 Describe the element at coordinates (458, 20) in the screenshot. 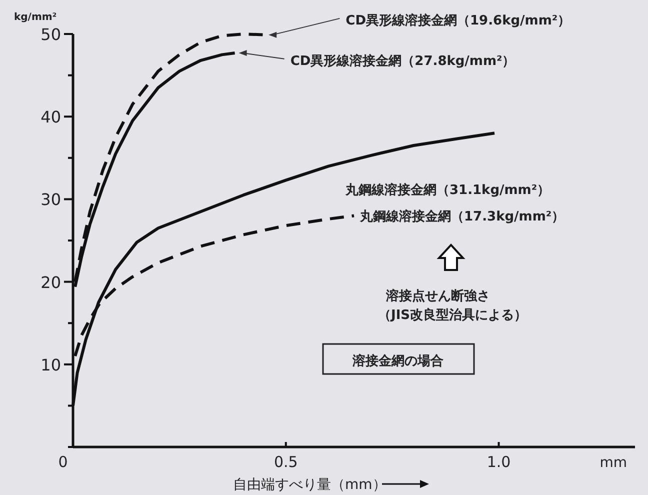

I see `text: CD異形線溶接金網（19.6kg/mm²）` at that location.